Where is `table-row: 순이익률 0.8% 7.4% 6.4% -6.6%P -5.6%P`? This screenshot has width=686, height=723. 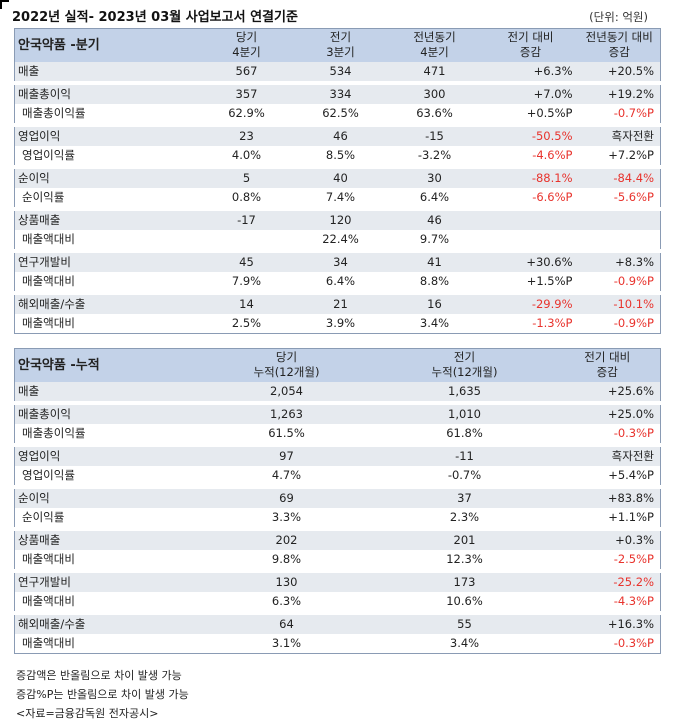
table-row: 순이익률 0.8% 7.4% 6.4% -6.6%P -5.6%P is located at coordinates (338, 198).